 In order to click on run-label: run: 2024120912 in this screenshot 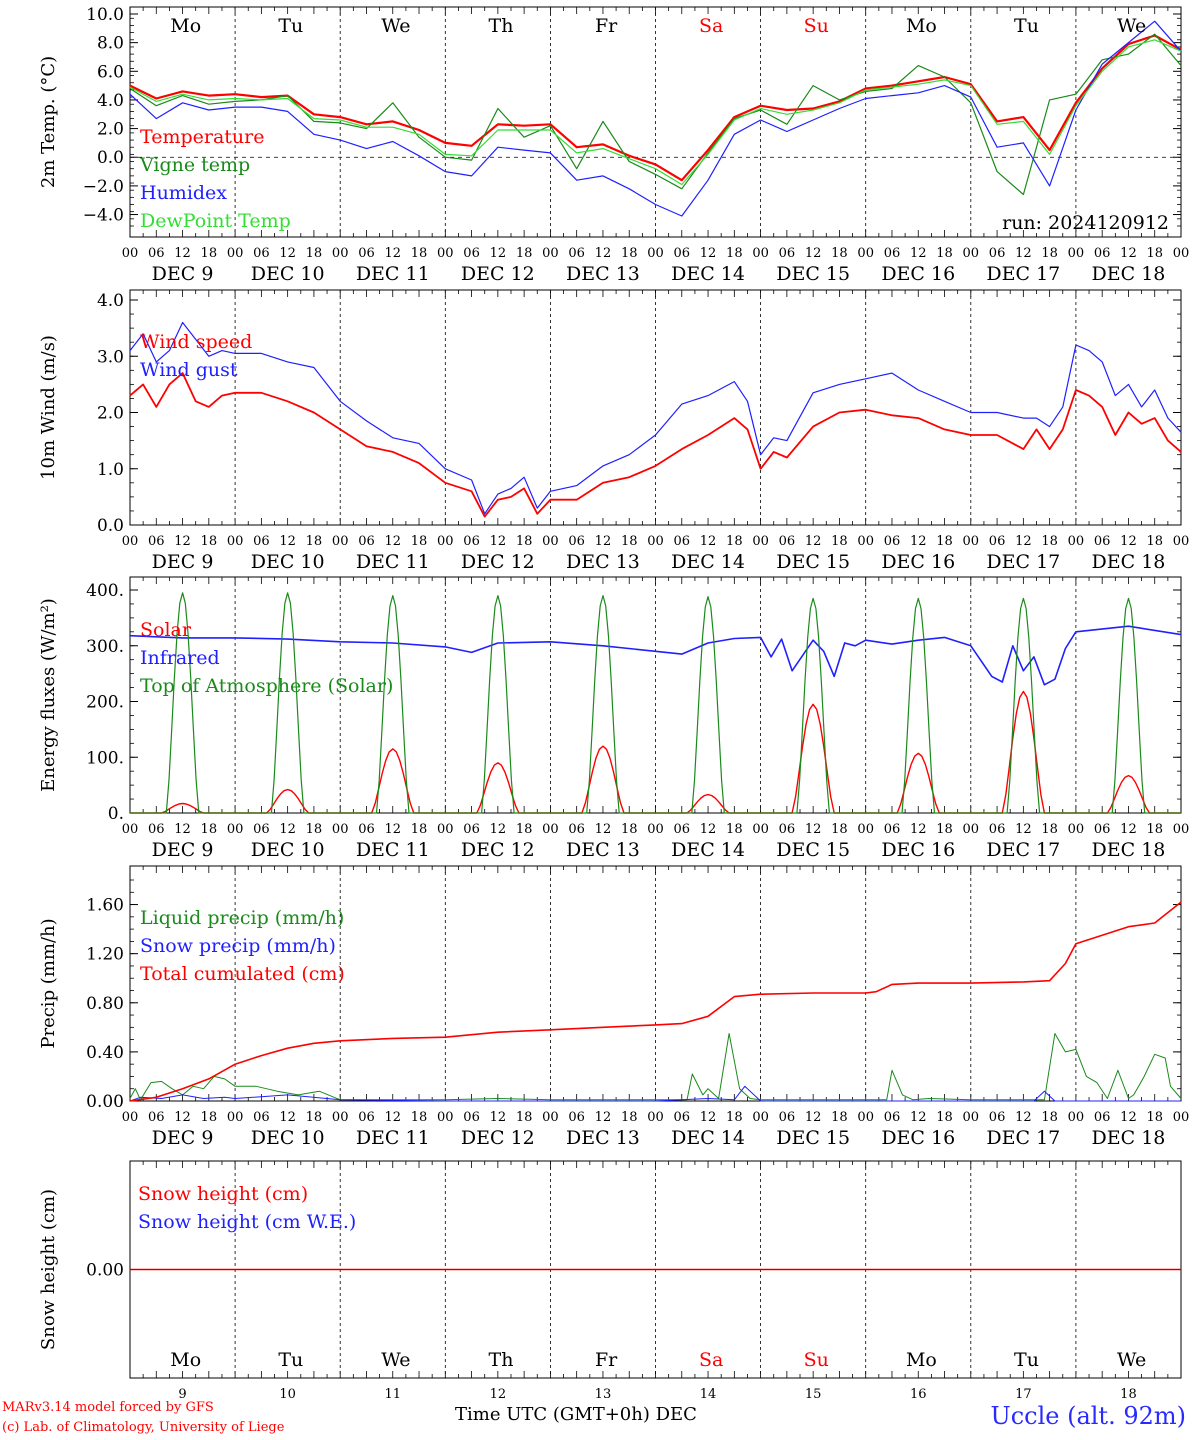, I will do `click(1085, 223)`.